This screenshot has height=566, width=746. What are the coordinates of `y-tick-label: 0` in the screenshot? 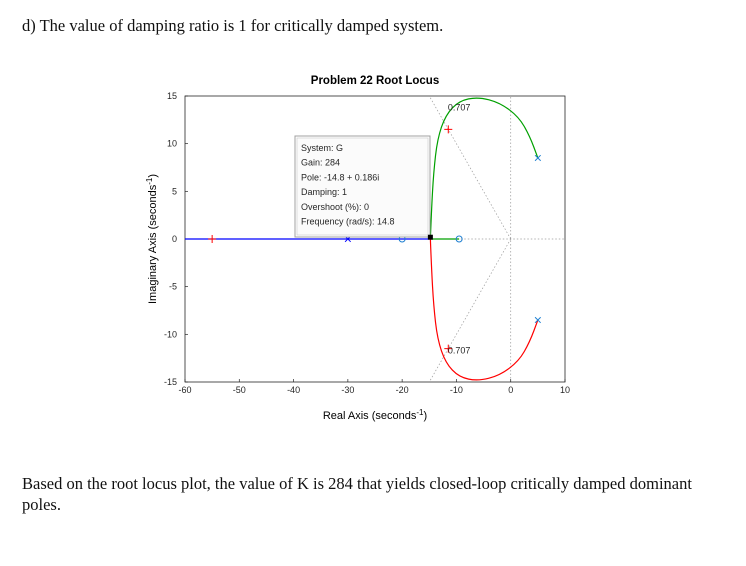 It's located at (174, 239).